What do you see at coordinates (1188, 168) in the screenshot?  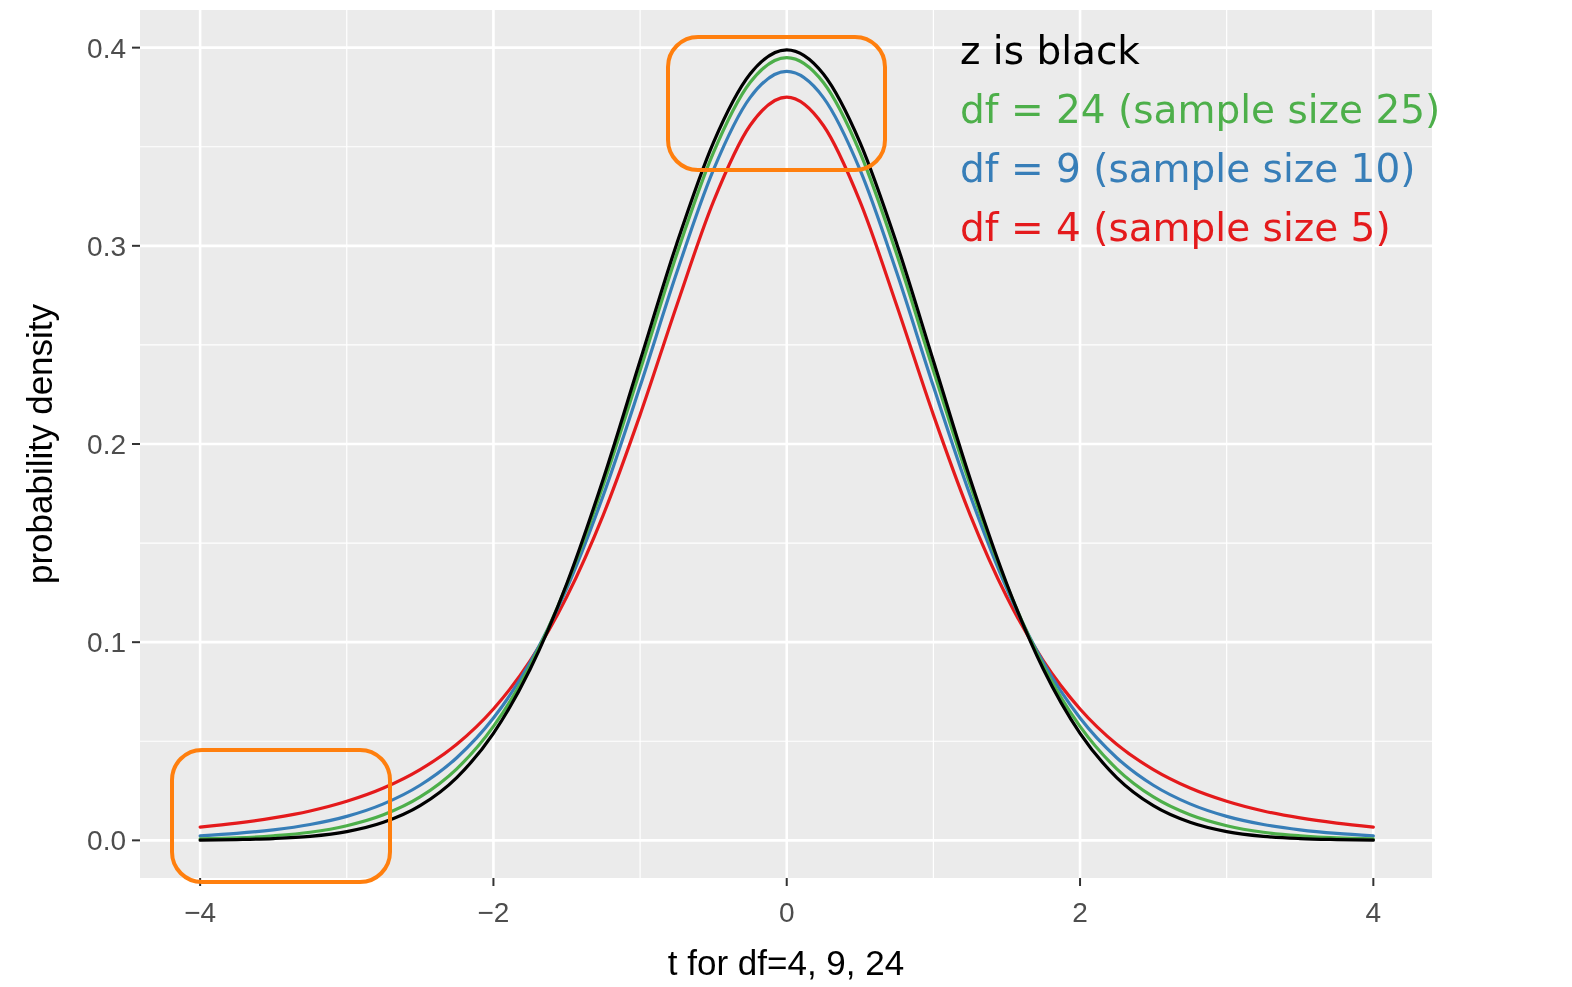 I see `text: df = 9 (sample size 10)` at bounding box center [1188, 168].